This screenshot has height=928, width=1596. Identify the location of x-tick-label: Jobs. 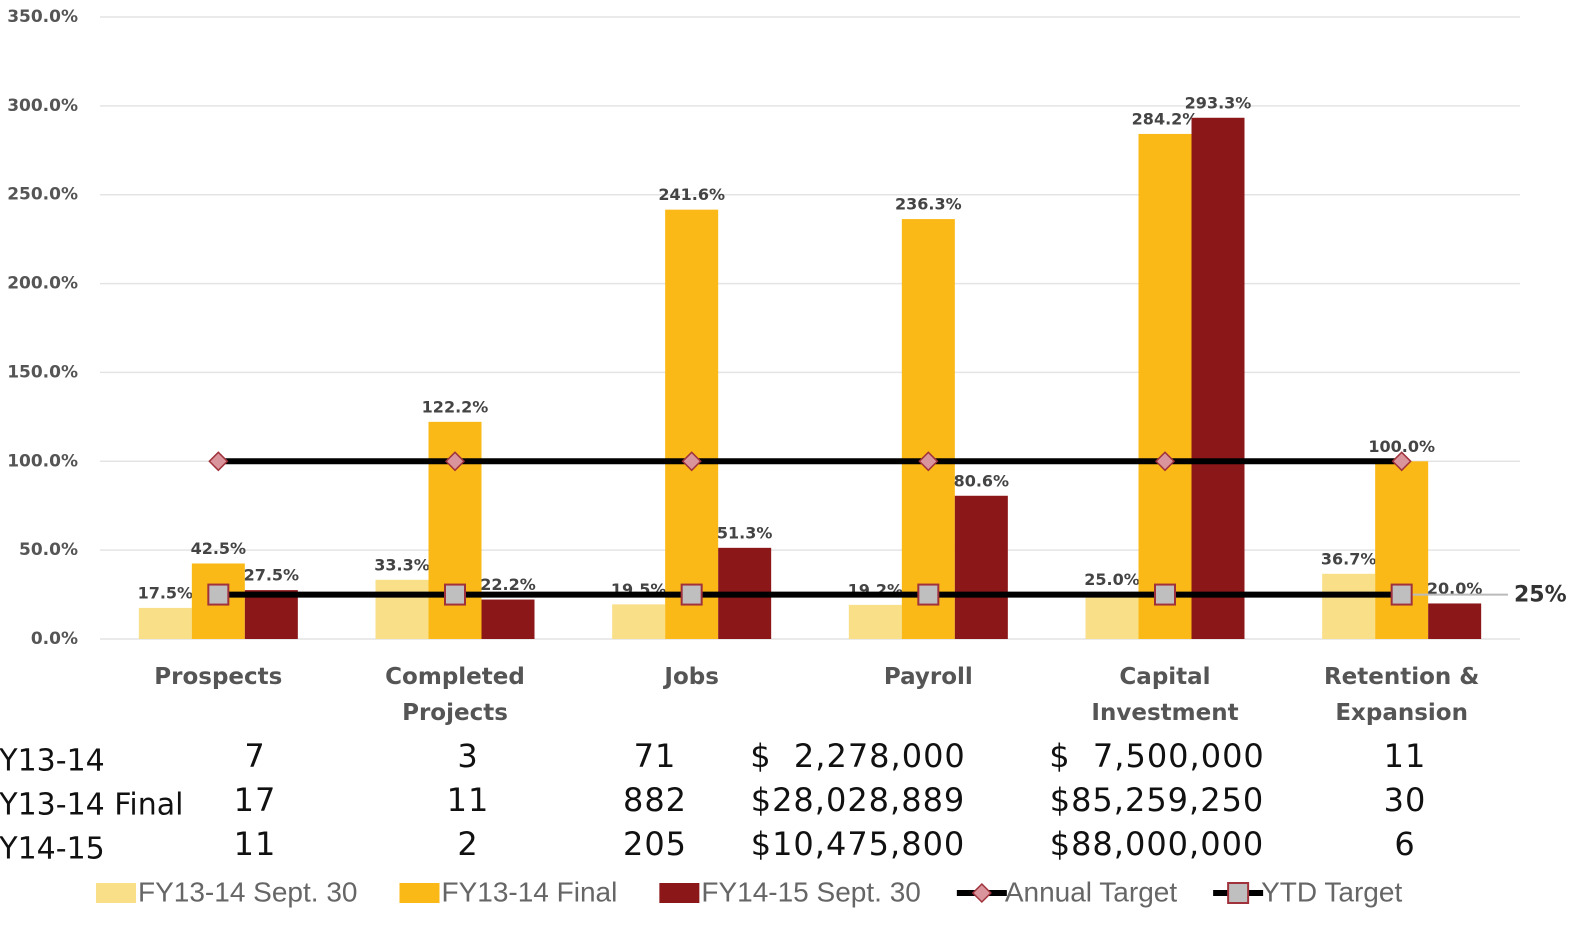
(691, 677).